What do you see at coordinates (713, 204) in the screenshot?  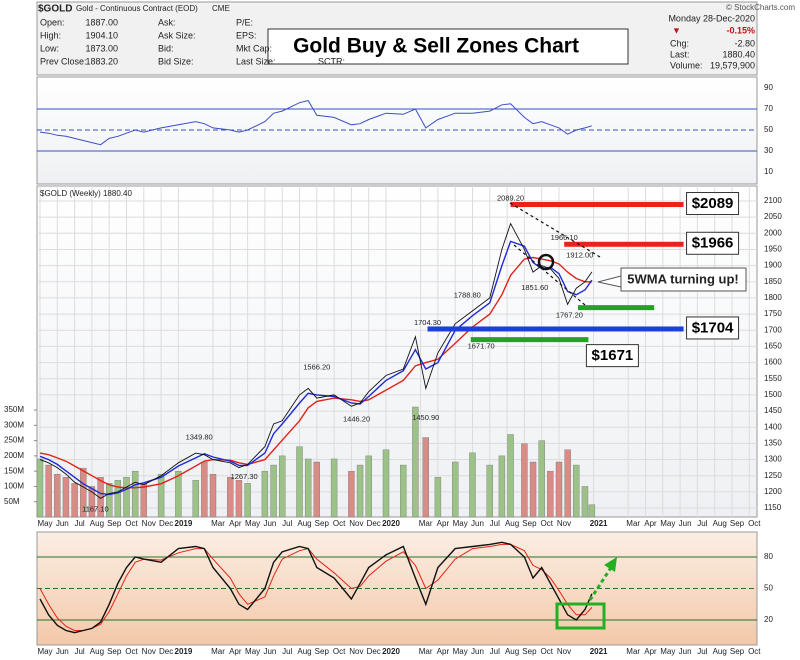 I see `zone-label-box` at bounding box center [713, 204].